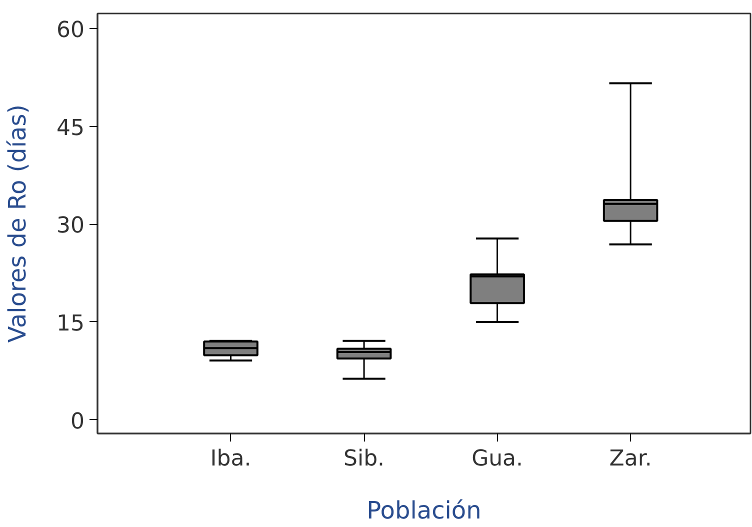  Describe the element at coordinates (70, 226) in the screenshot. I see `y-tick-label: 30` at that location.